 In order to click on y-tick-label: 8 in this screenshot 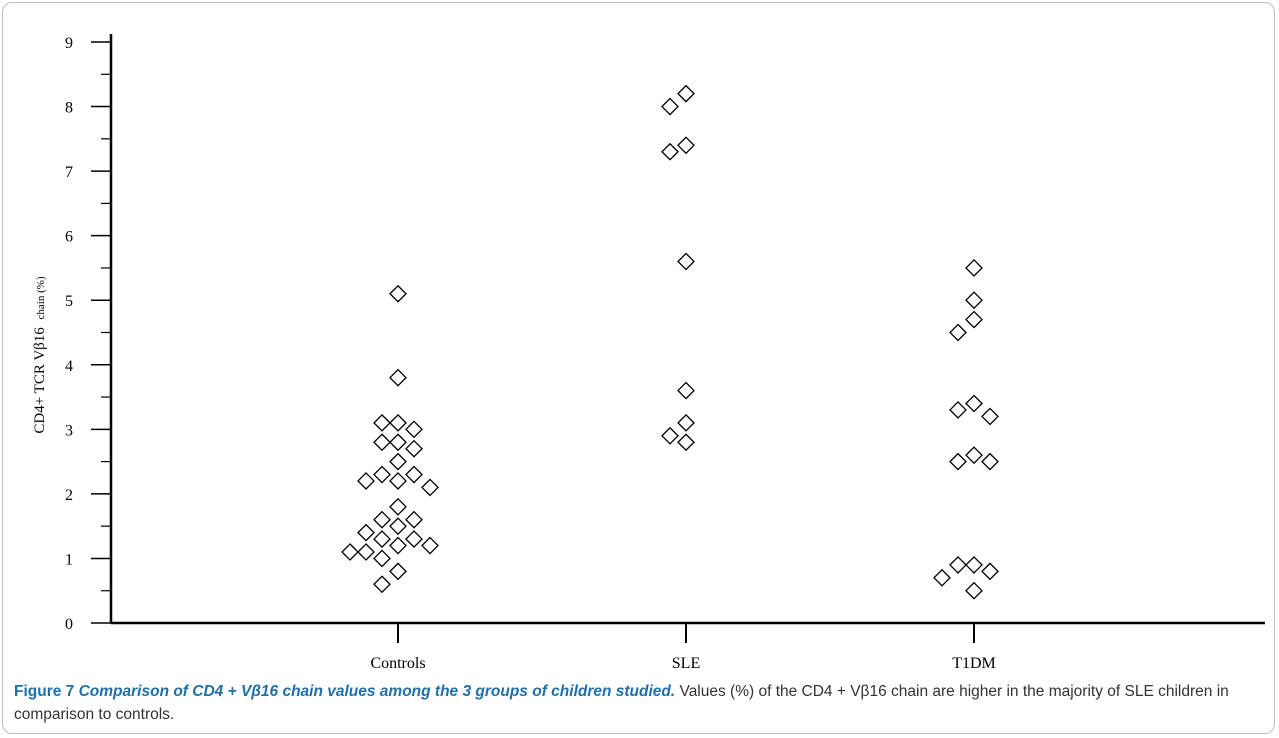, I will do `click(69, 108)`.